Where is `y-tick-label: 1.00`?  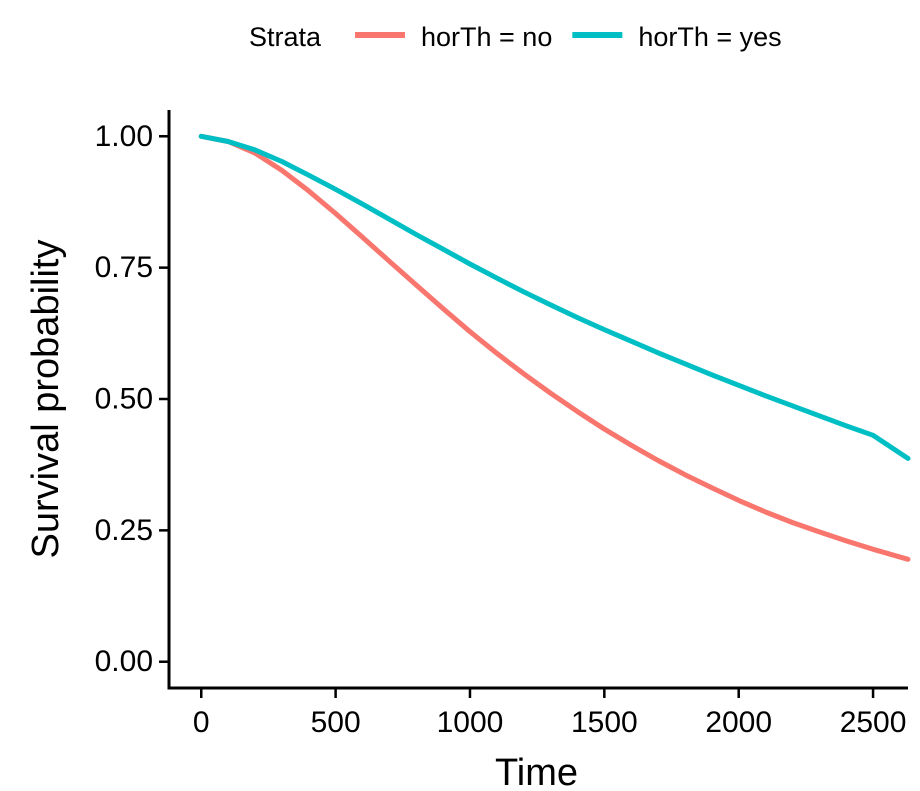 y-tick-label: 1.00 is located at coordinates (124, 136).